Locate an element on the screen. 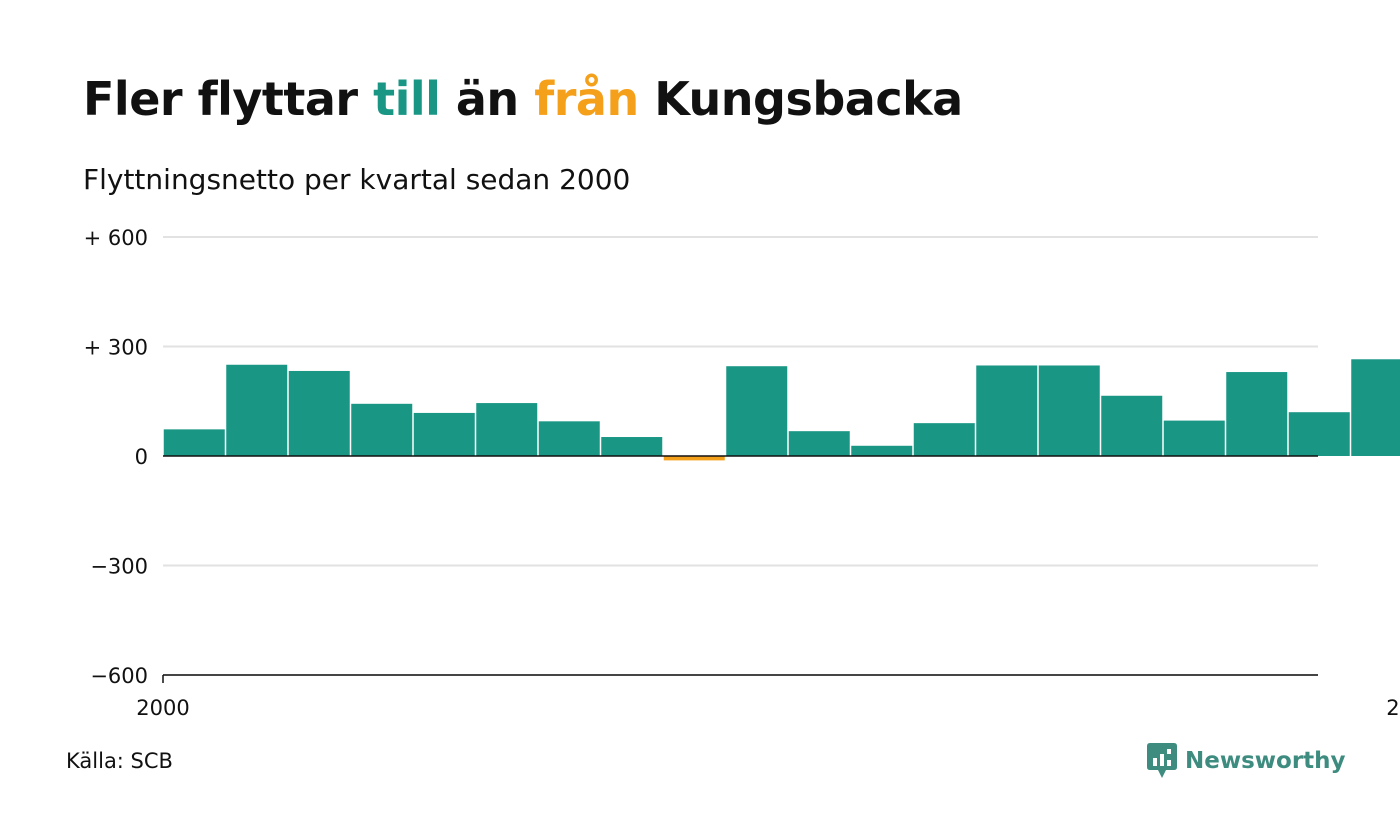 Image resolution: width=1400 pixels, height=840 pixels. y-tick-label: −600 is located at coordinates (119, 676).